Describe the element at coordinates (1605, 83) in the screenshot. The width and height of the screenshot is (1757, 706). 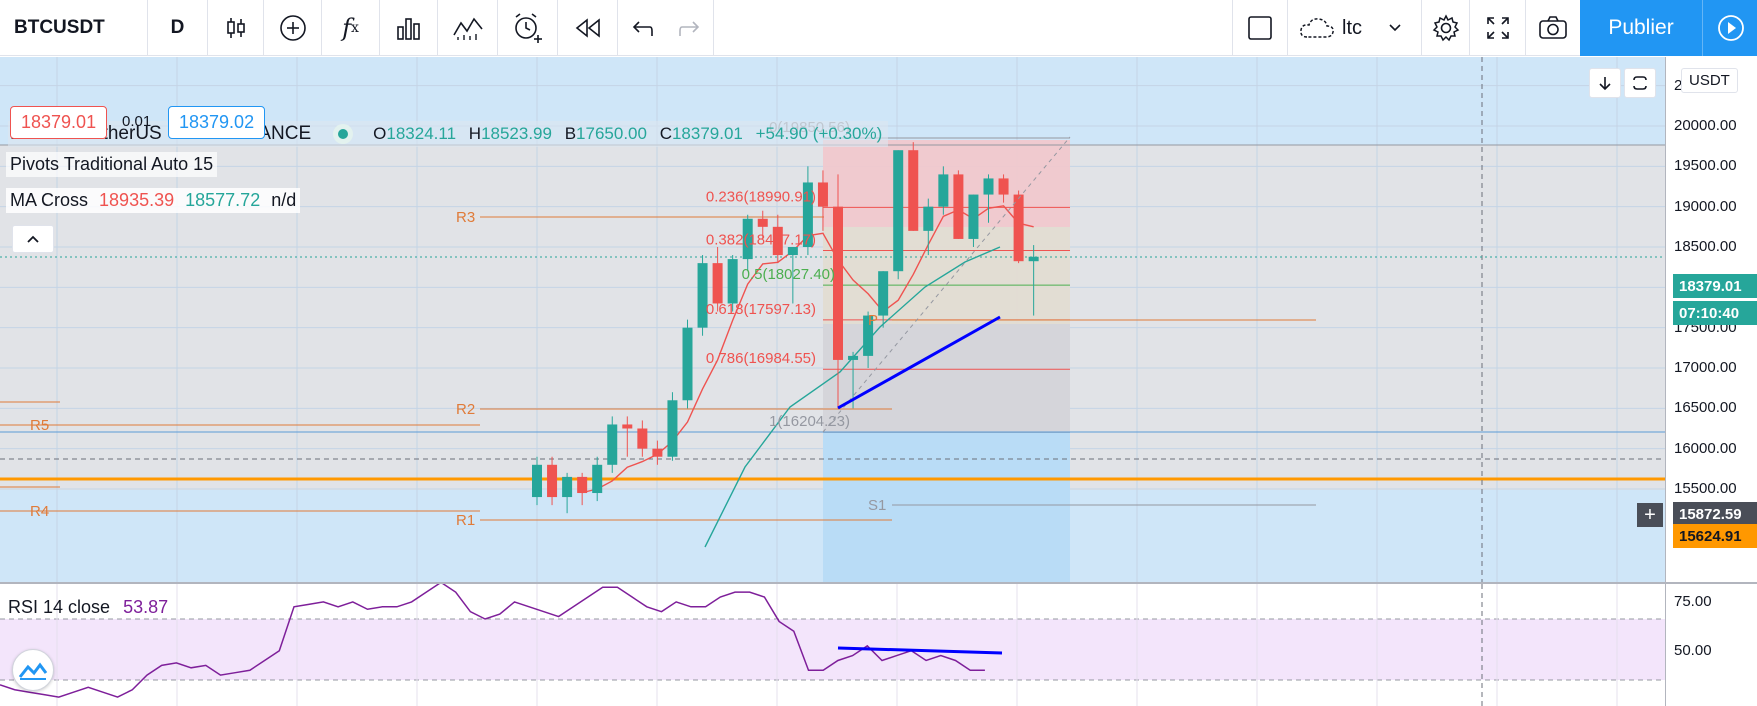
I see `scroll-down-button` at that location.